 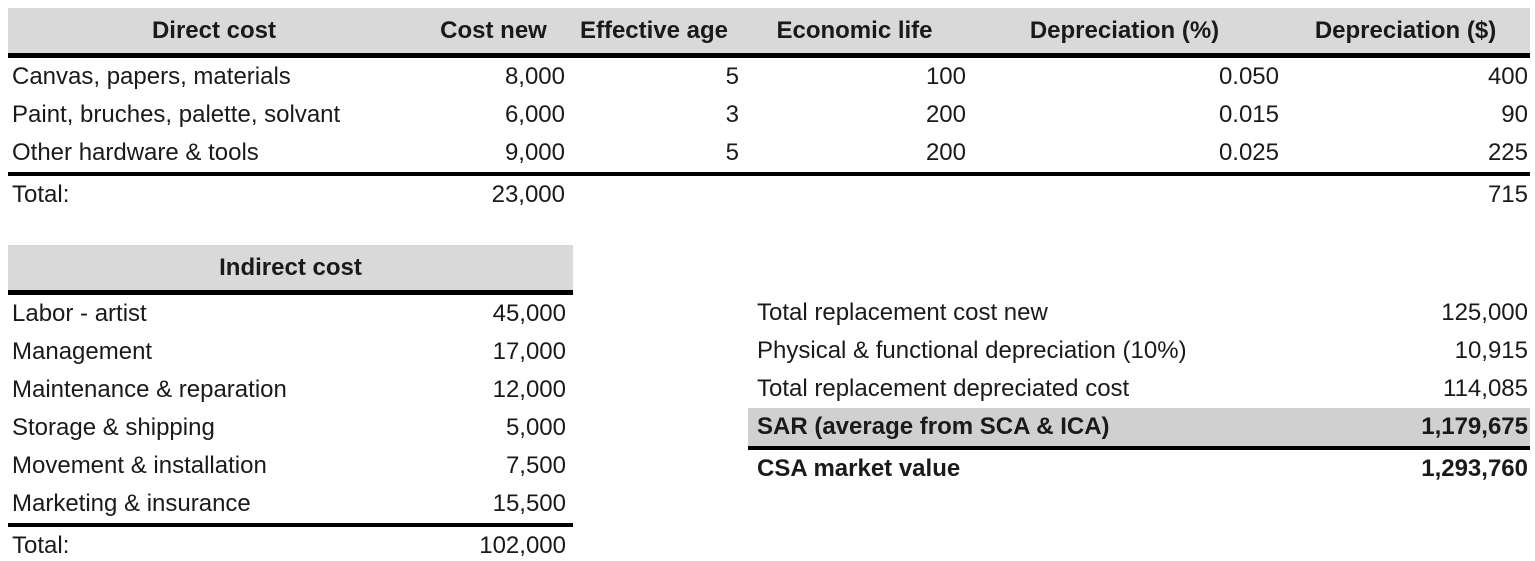 What do you see at coordinates (1124, 30) in the screenshot?
I see `header-depreciation-pct: Depreciation (%)` at bounding box center [1124, 30].